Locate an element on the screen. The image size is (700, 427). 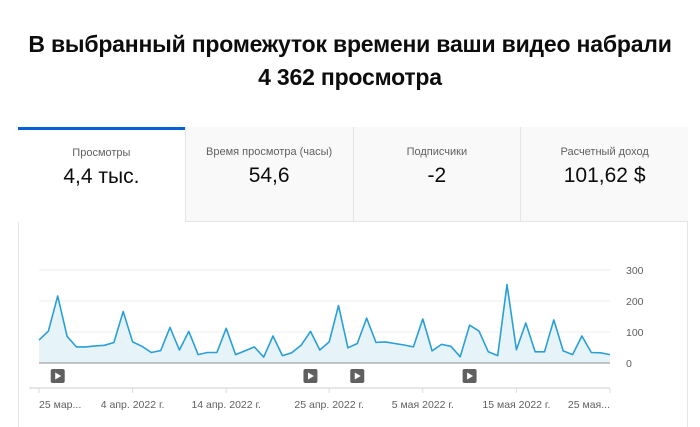
x-tick-label: 5 мая 2022 г. is located at coordinates (423, 405).